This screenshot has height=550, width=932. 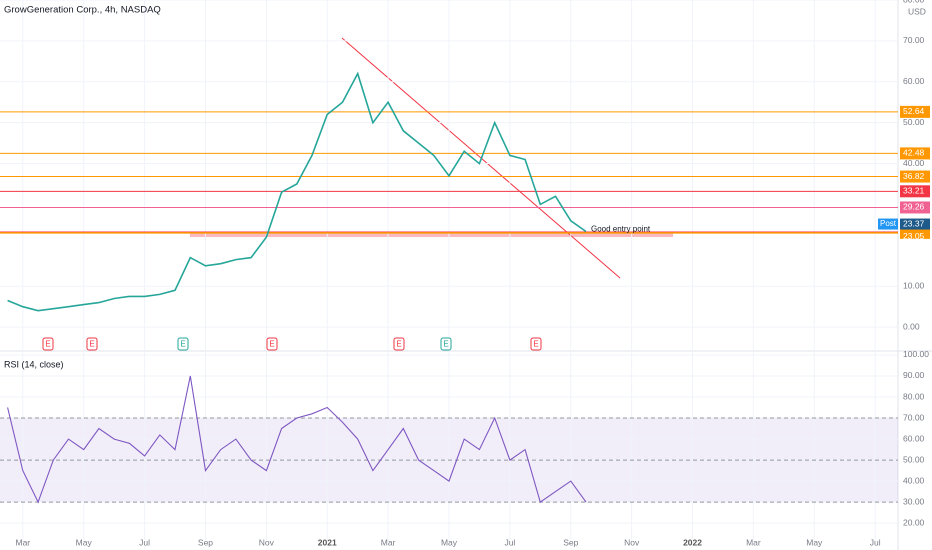 I want to click on rsi-title: RSI (14, close), so click(x=34, y=364).